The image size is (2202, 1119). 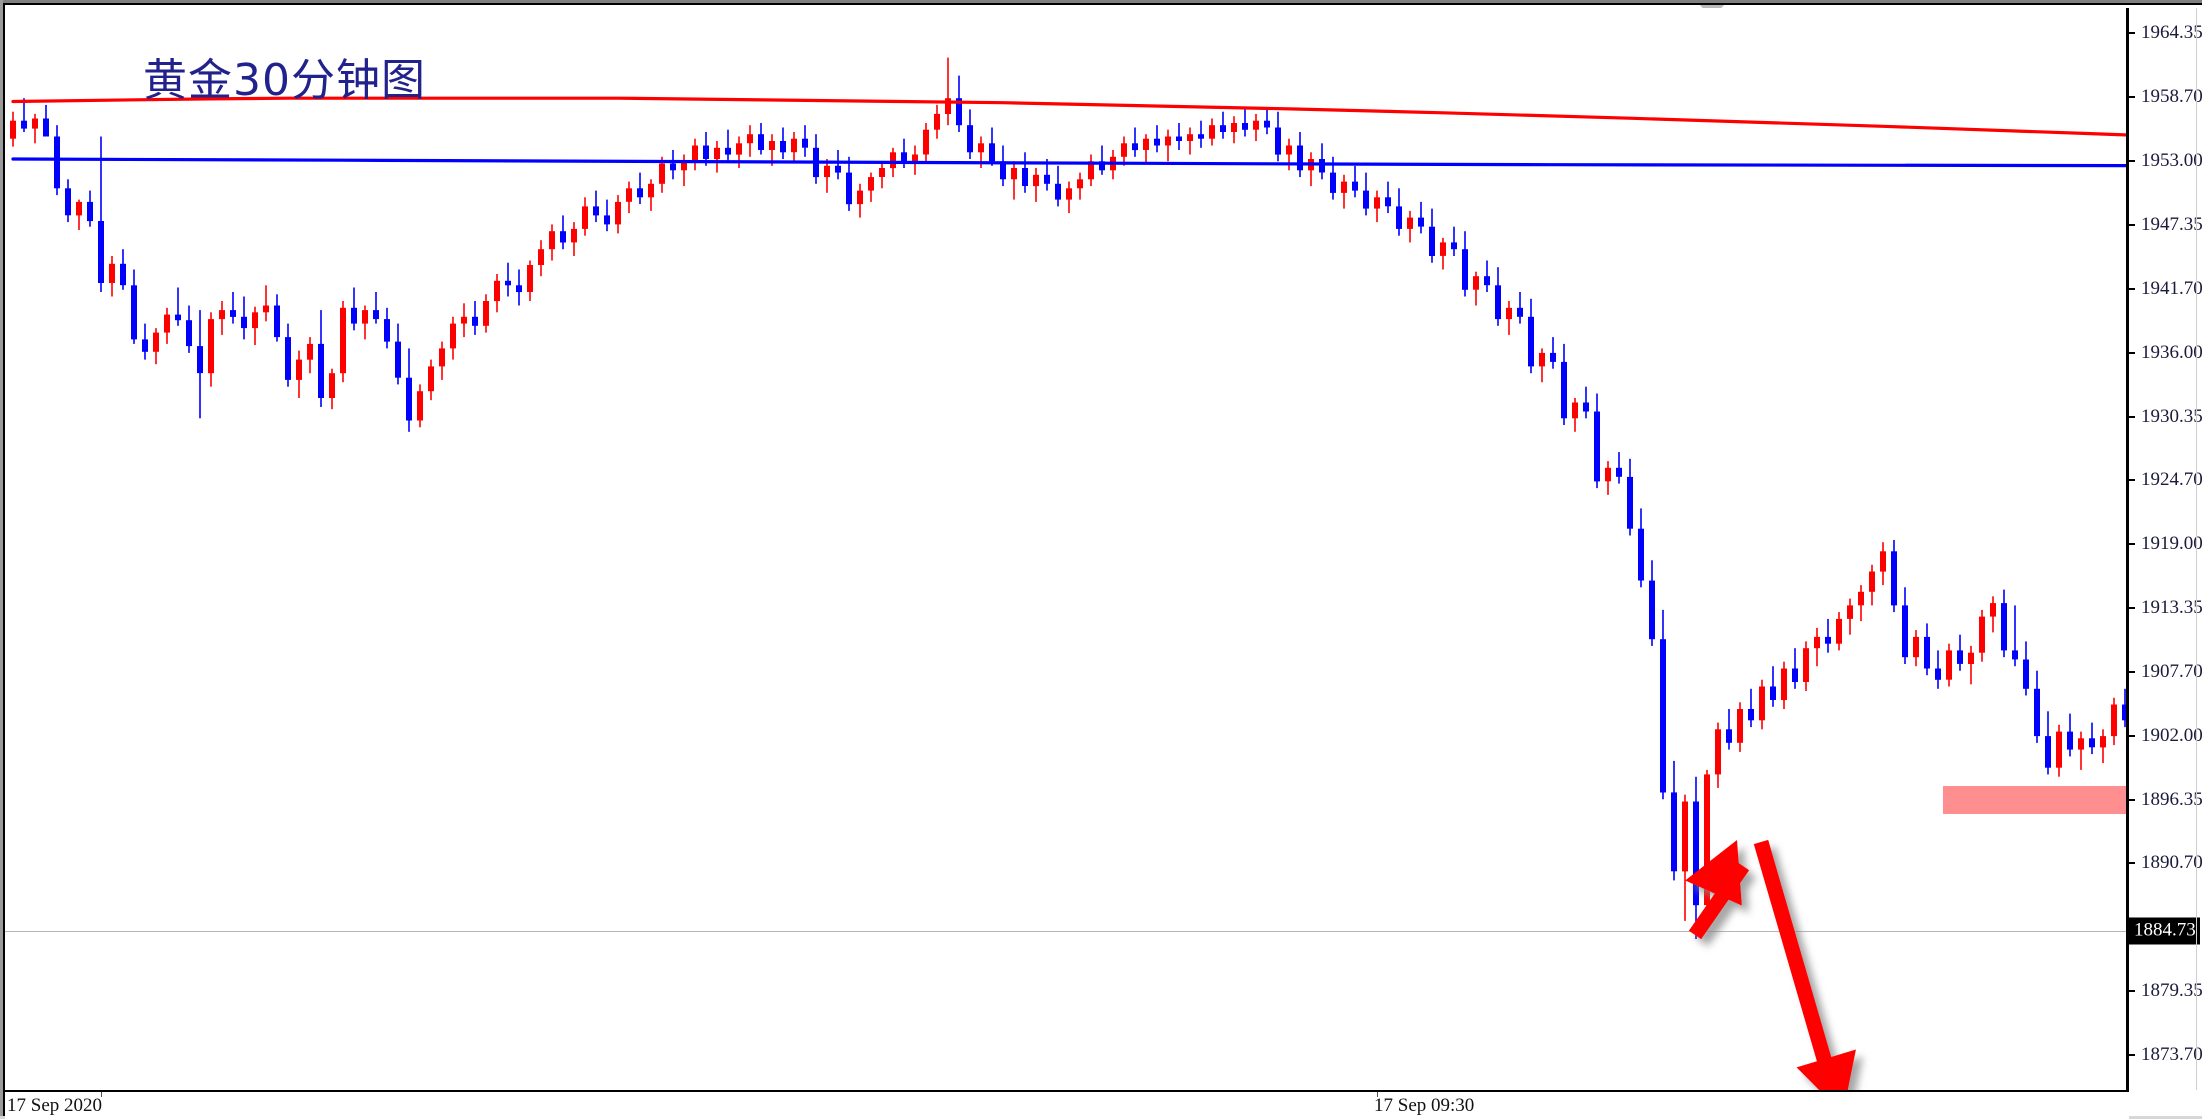 I want to click on time-tick-label: 17 Sep 09:30, so click(x=1424, y=1105).